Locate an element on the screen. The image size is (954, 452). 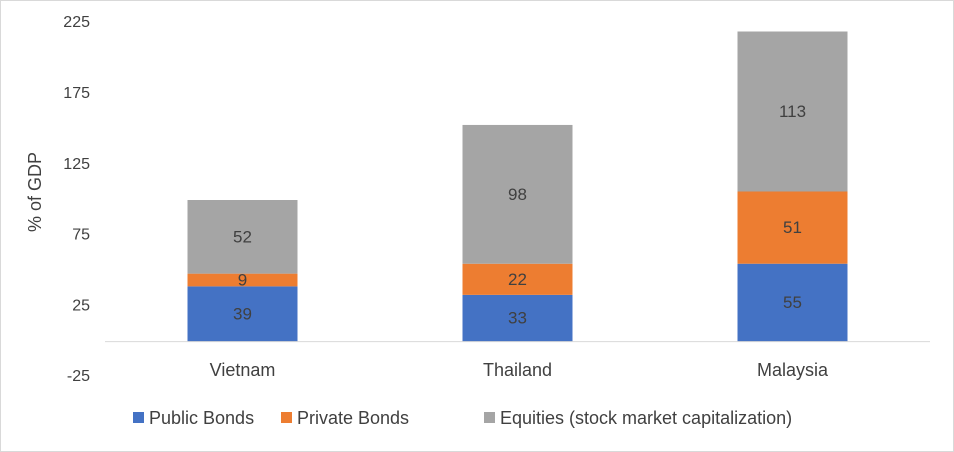
value-label: 52 is located at coordinates (242, 236).